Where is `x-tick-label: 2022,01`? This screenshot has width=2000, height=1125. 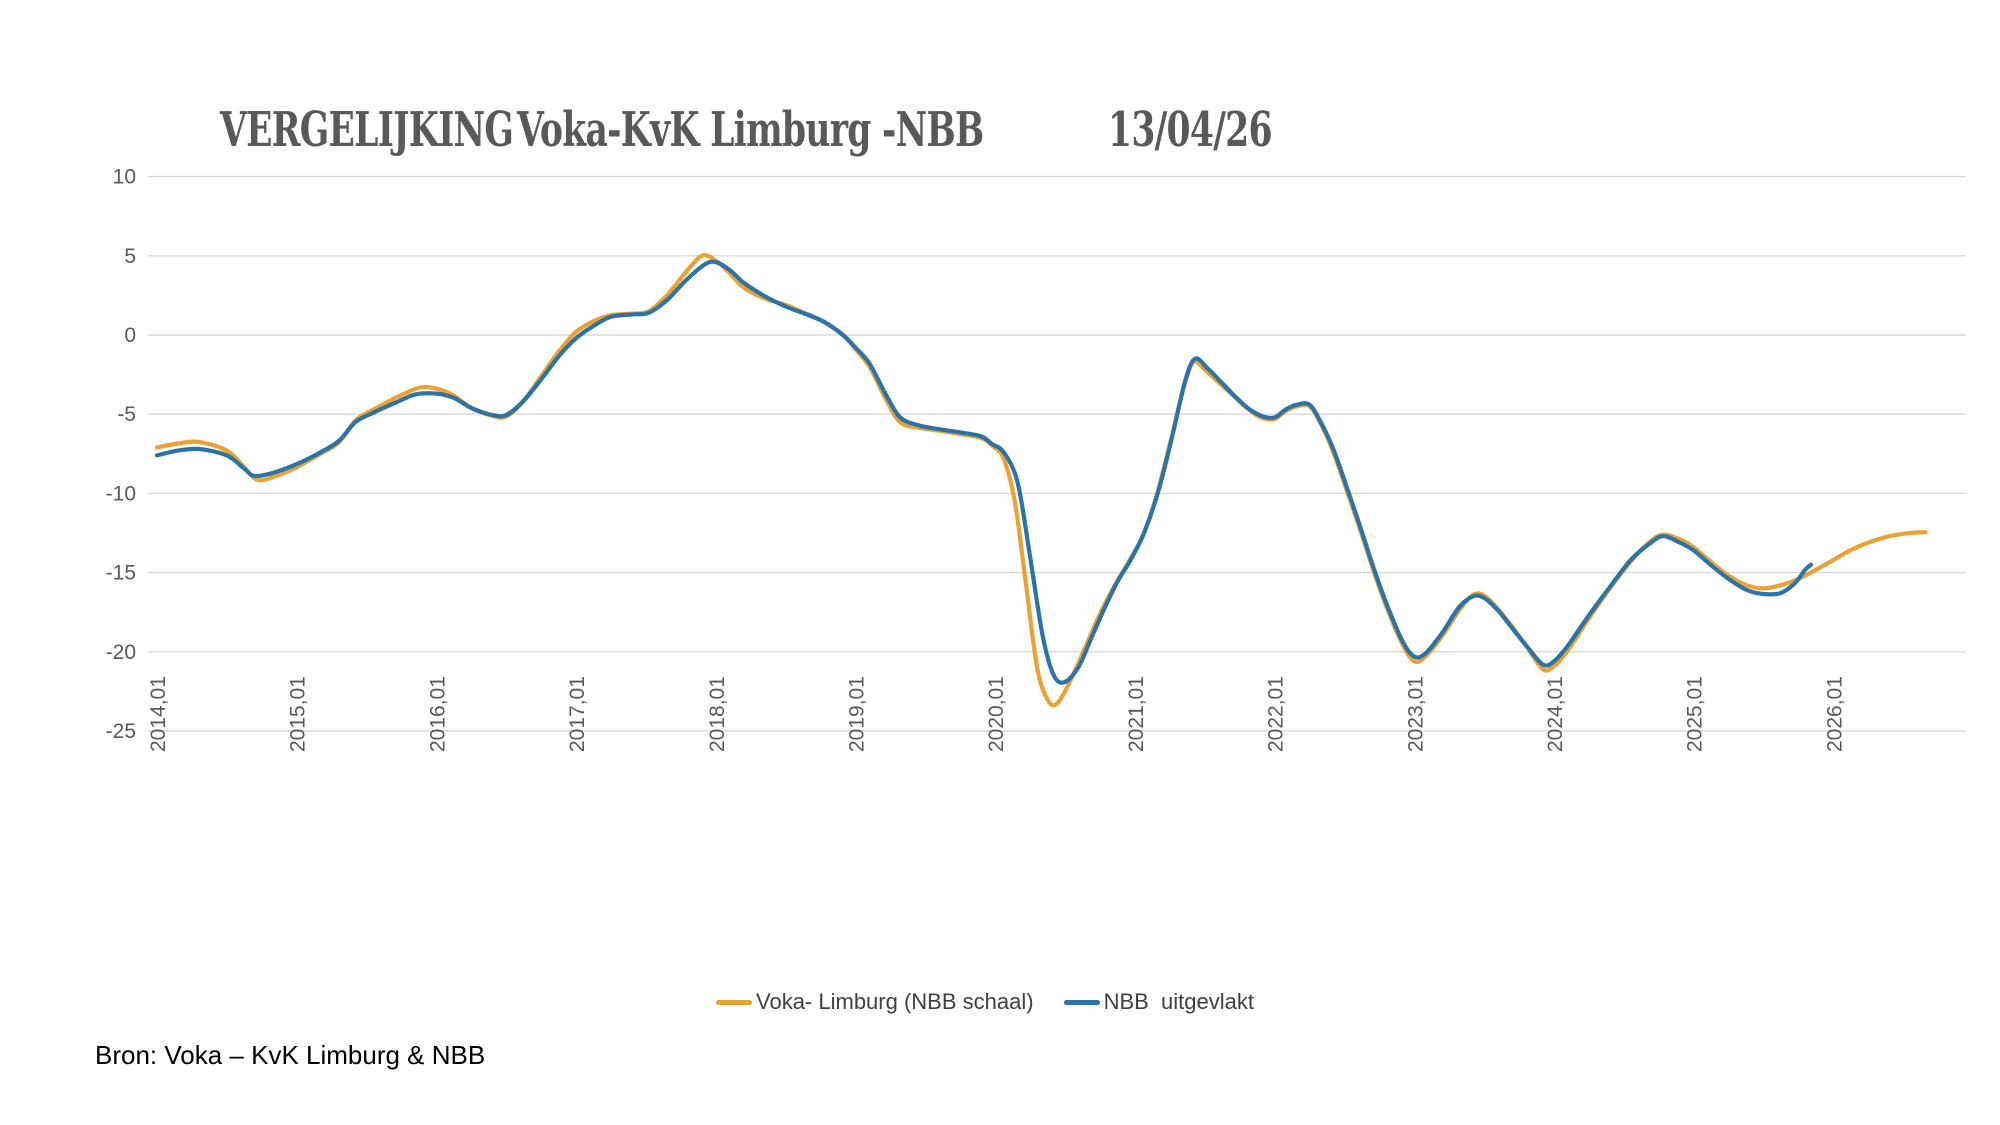
x-tick-label: 2022,01 is located at coordinates (1276, 714).